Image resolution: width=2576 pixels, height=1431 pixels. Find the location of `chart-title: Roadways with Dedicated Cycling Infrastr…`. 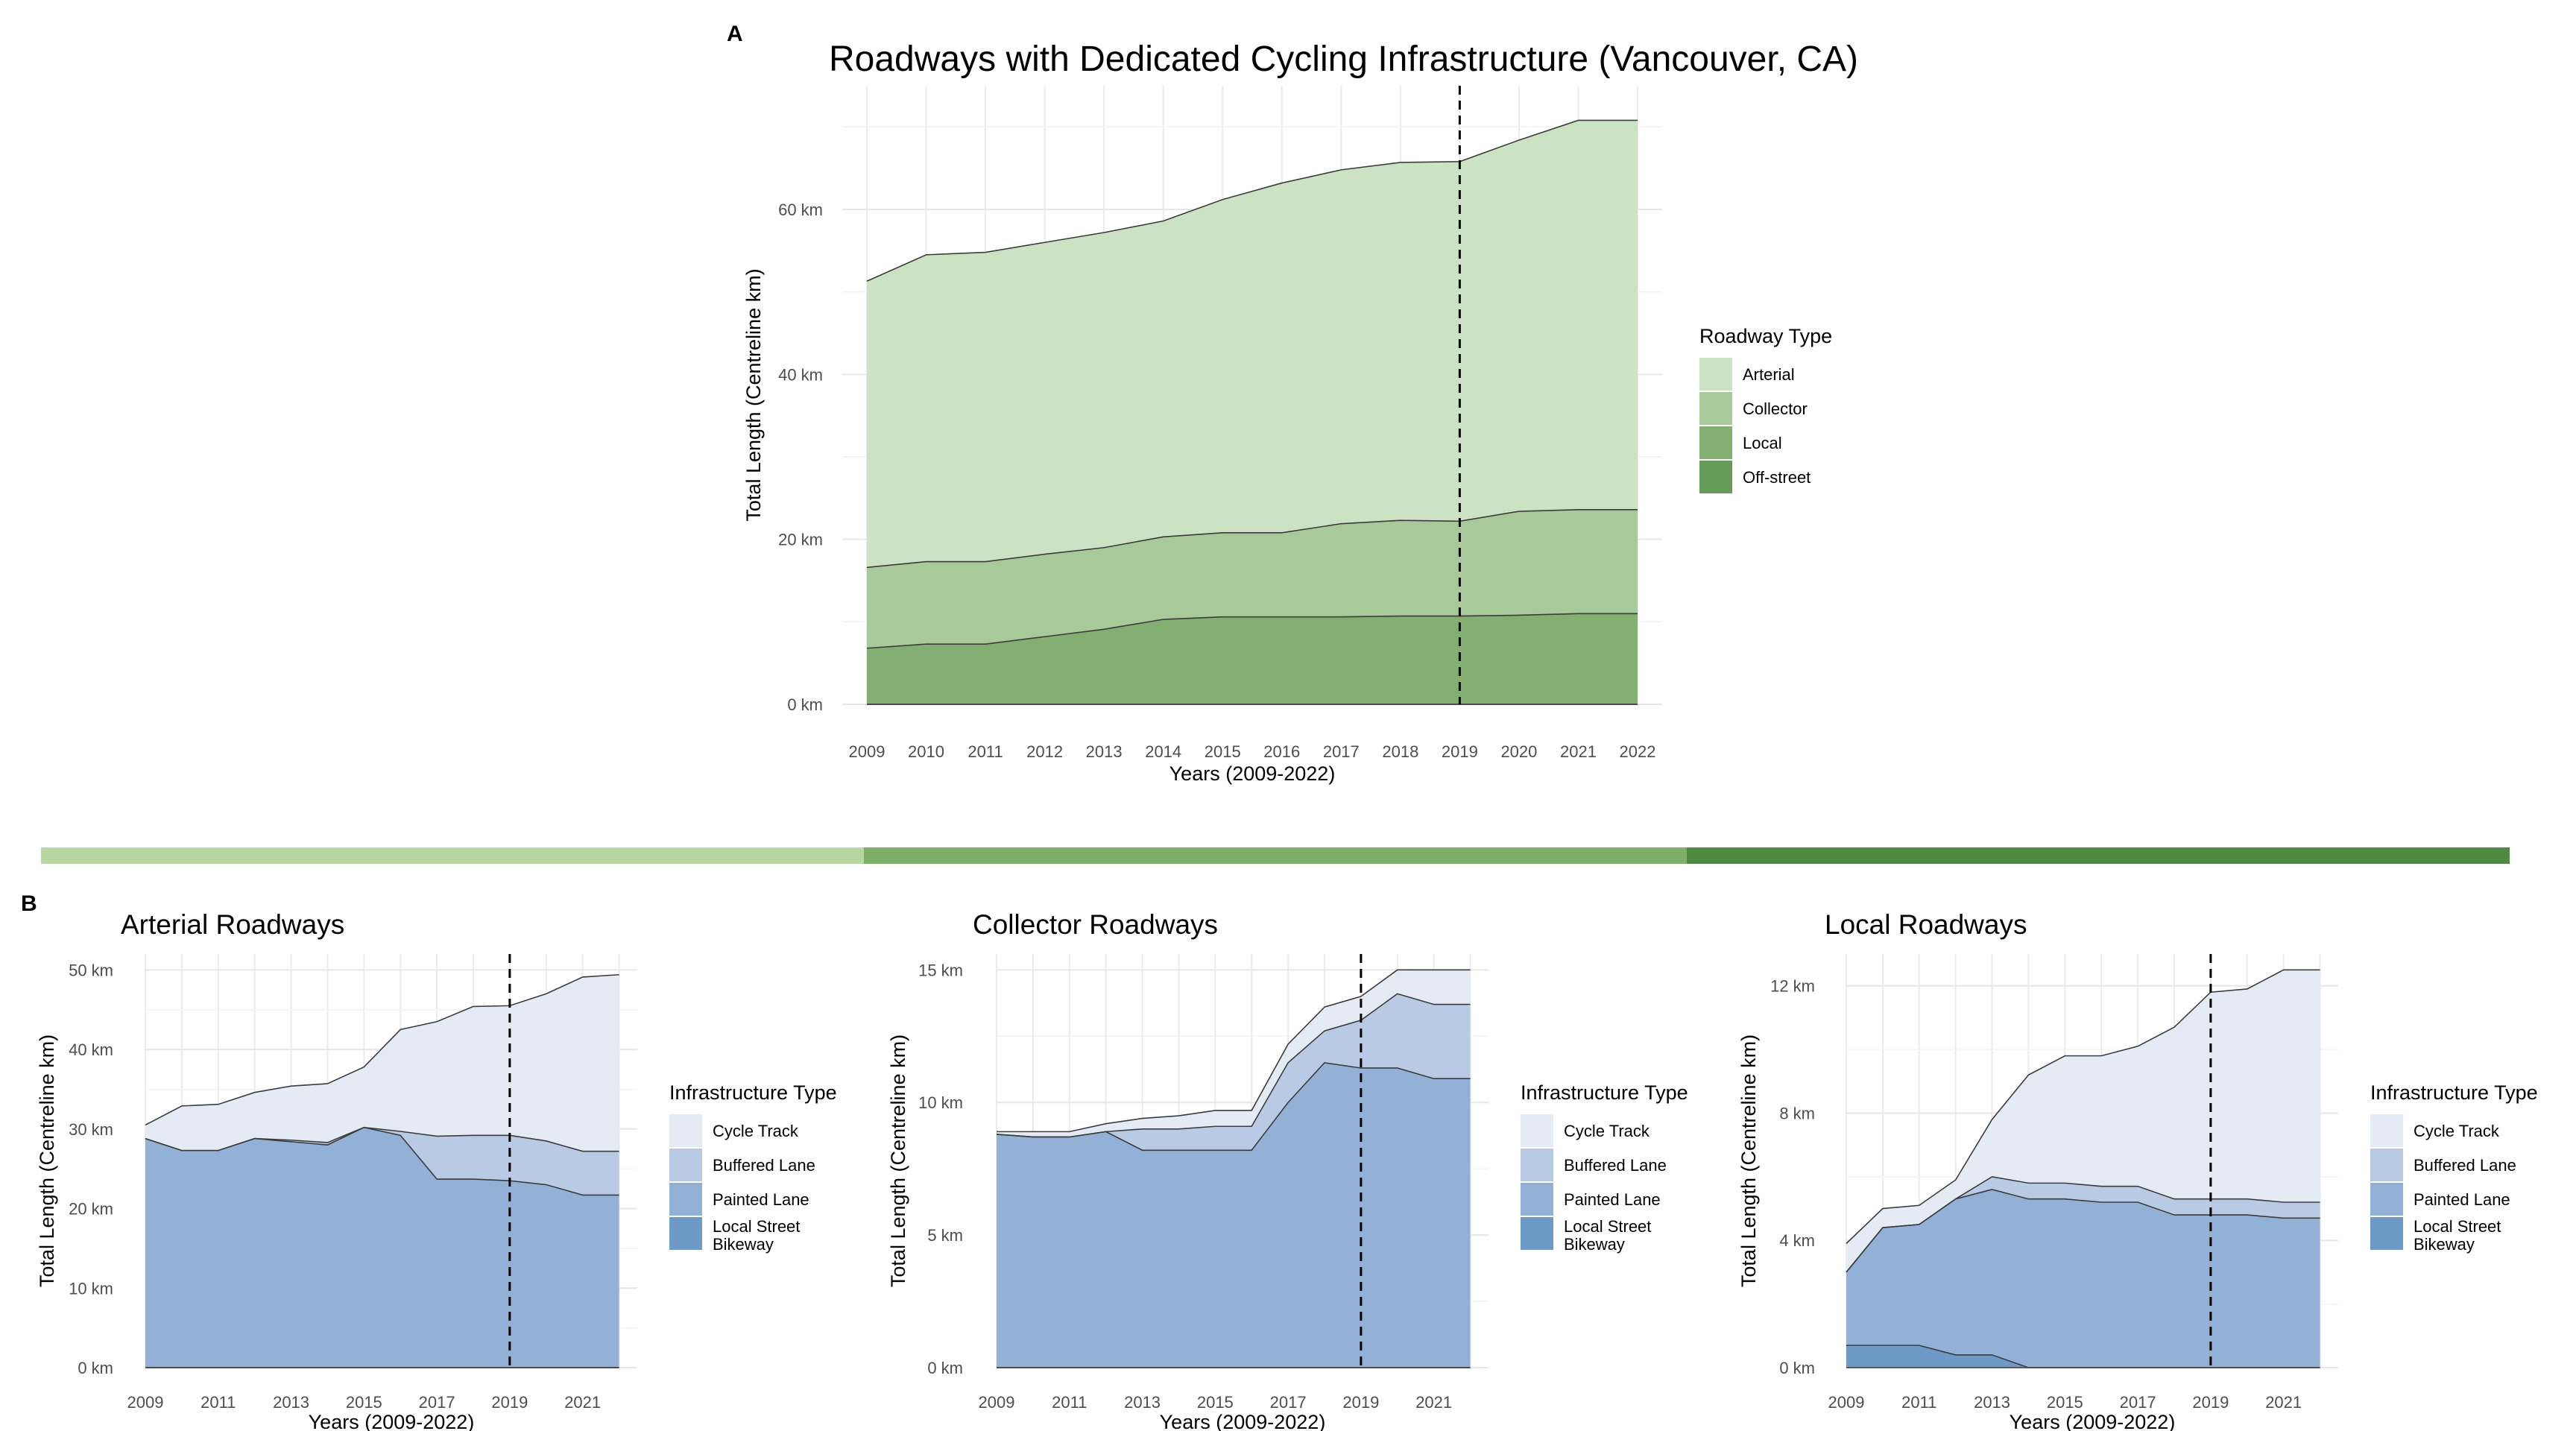

chart-title: Roadways with Dedicated Cycling Infrastr… is located at coordinates (1343, 60).